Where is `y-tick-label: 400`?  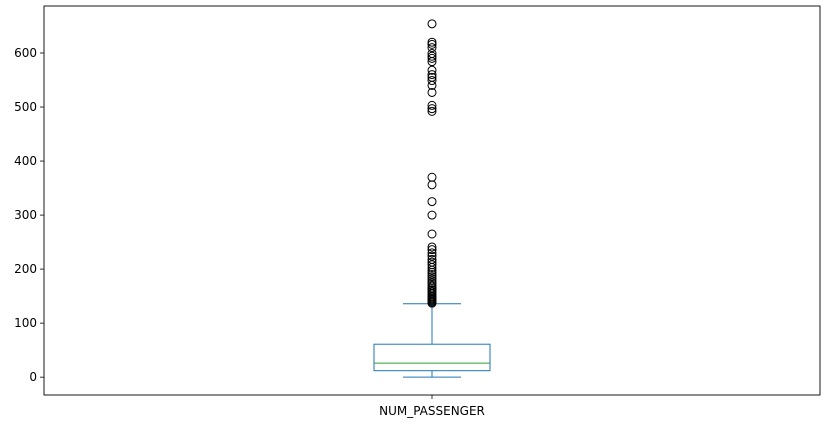 y-tick-label: 400 is located at coordinates (25, 161).